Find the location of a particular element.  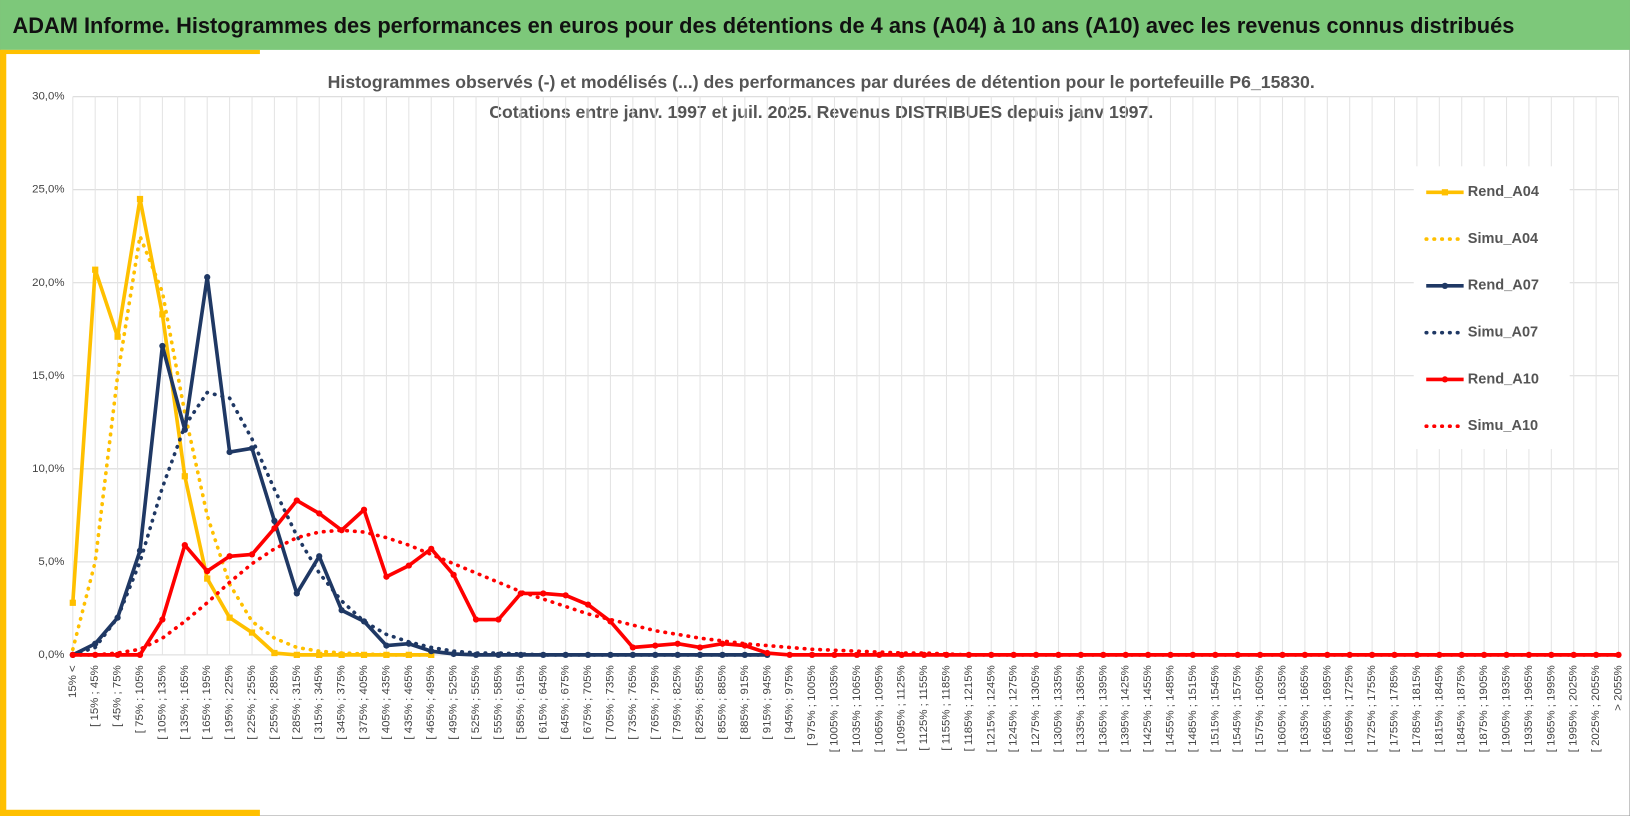

x-tick-label: [ 1065% ; 1095% is located at coordinates (879, 708).